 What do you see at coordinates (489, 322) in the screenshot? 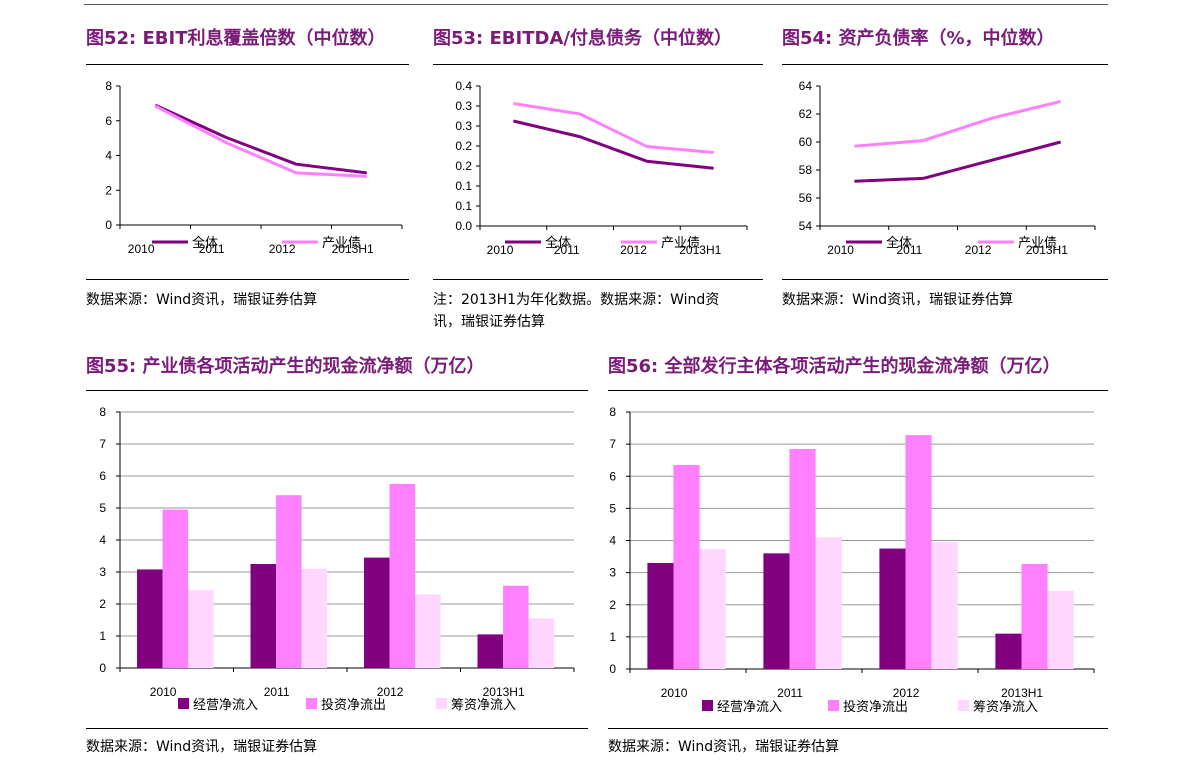
I see `note-line: 讯，瑞银证券估算` at bounding box center [489, 322].